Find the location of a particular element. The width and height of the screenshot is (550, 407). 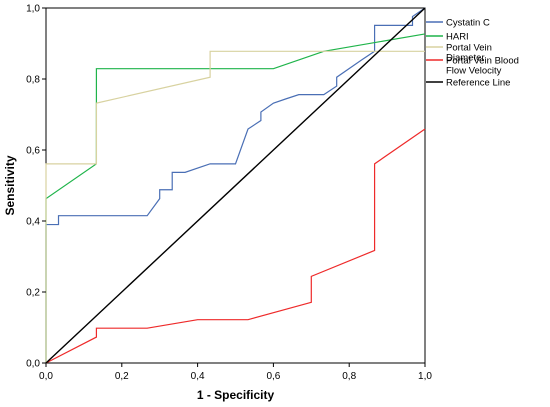

x-tick-label: 0,8 is located at coordinates (349, 376).